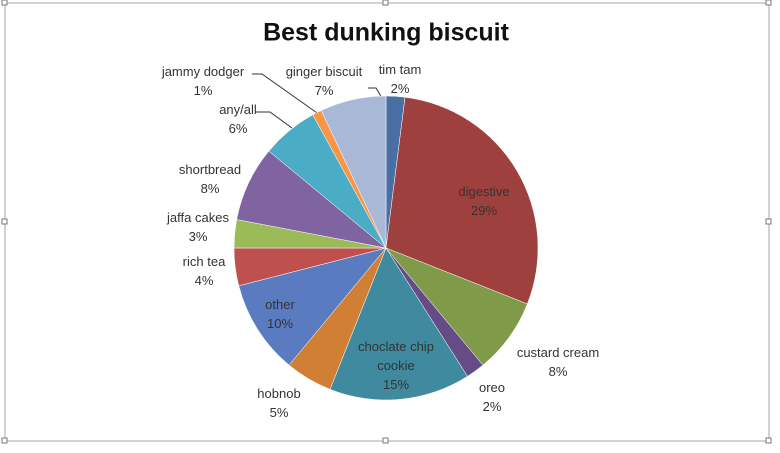 The width and height of the screenshot is (780, 453). Describe the element at coordinates (279, 403) in the screenshot. I see `slice-label: hobnob 5%` at that location.